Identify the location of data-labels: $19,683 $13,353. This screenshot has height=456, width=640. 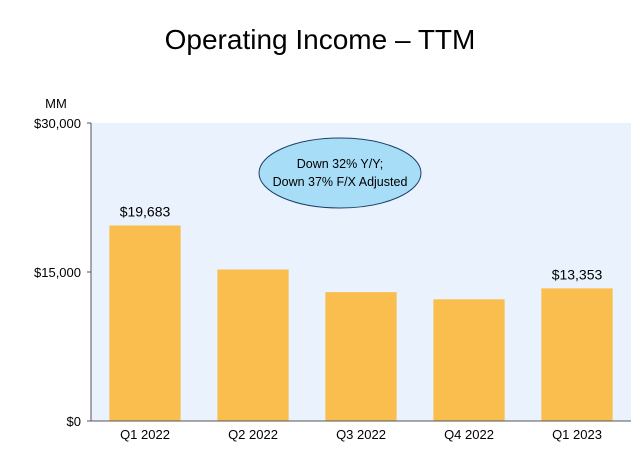
(361, 242).